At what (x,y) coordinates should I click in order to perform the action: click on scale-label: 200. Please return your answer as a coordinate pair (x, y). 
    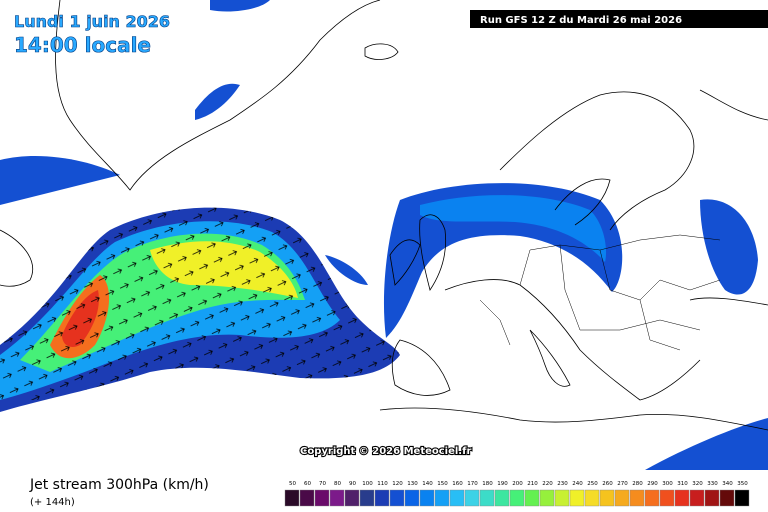
    Looking at the image, I should click on (517, 484).